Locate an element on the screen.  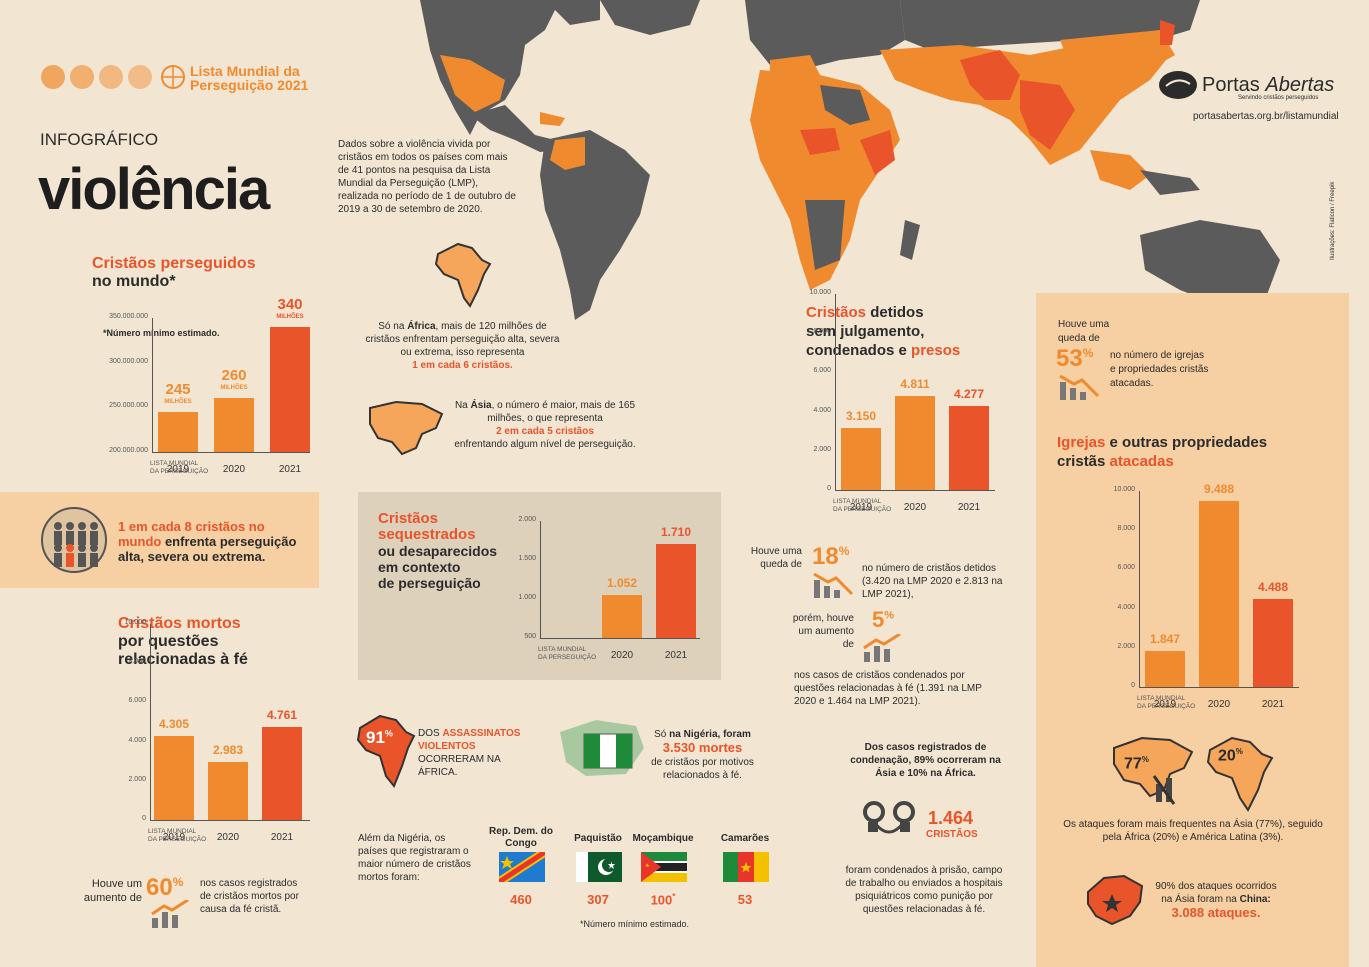
kidnapped-bar-value: 1.710 is located at coordinates (676, 531).